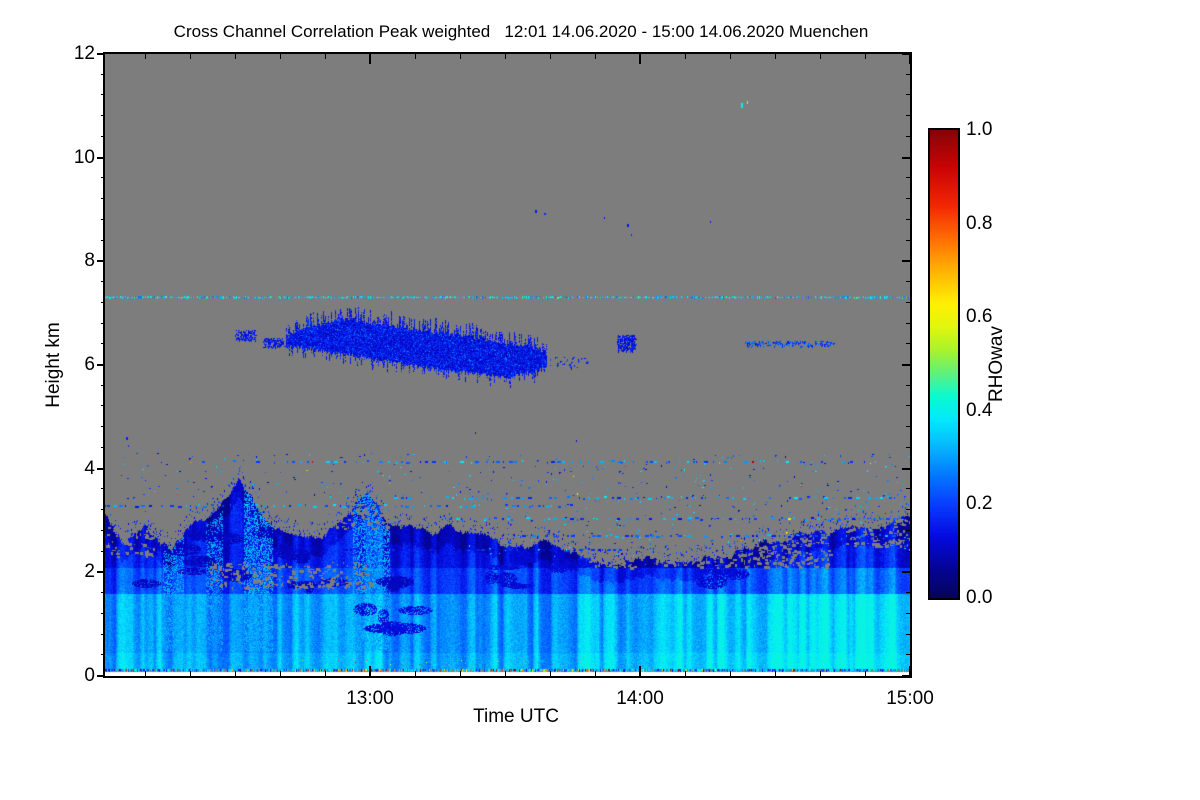 Image resolution: width=1200 pixels, height=800 pixels. Describe the element at coordinates (516, 716) in the screenshot. I see `x-axis-label: Time UTC` at that location.